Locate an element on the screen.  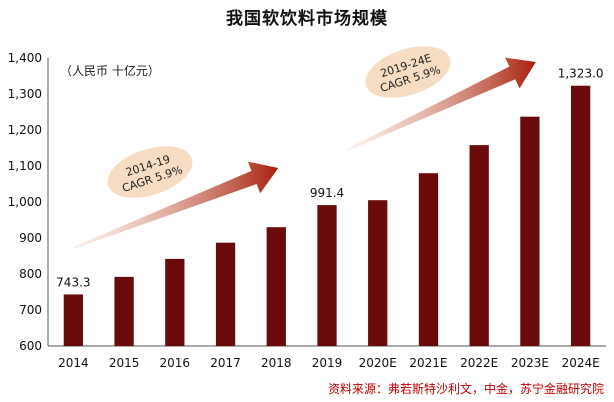
bar-2015 is located at coordinates (124, 311).